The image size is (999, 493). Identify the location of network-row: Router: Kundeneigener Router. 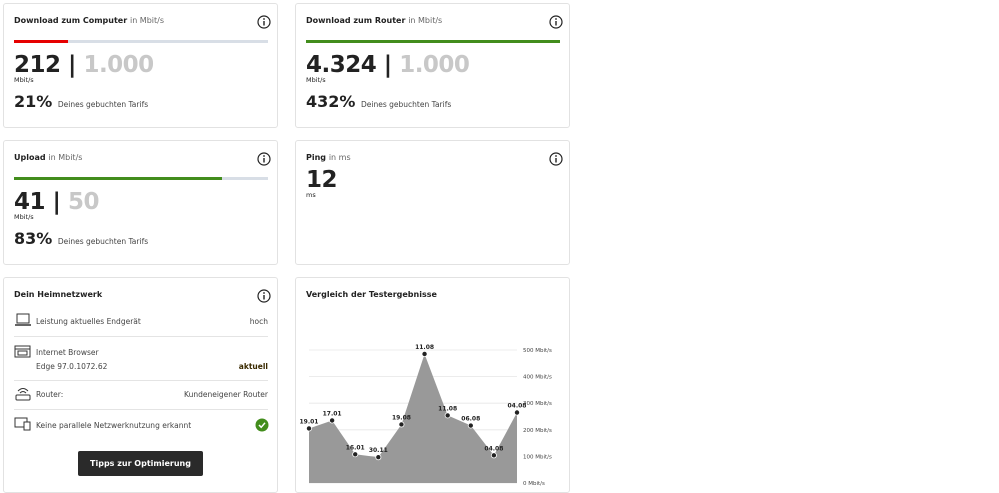
(141, 394).